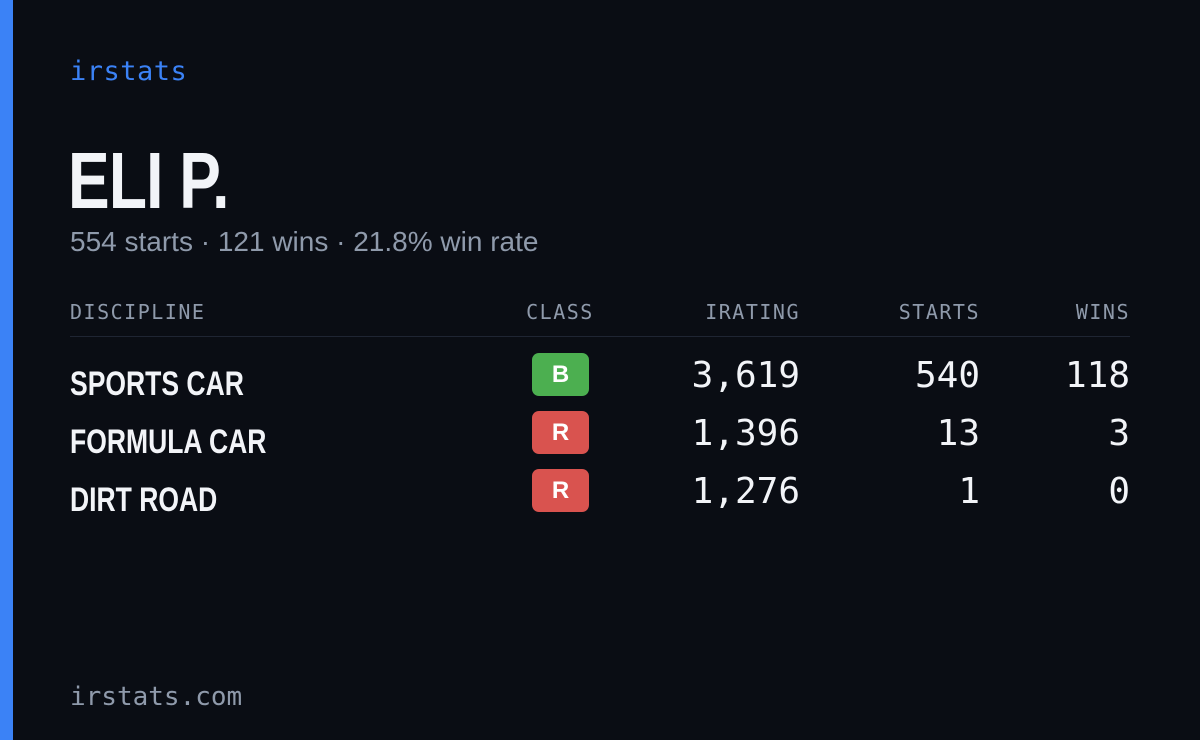 Image resolution: width=1200 pixels, height=740 pixels. Describe the element at coordinates (1119, 433) in the screenshot. I see `wins-value: 3` at that location.